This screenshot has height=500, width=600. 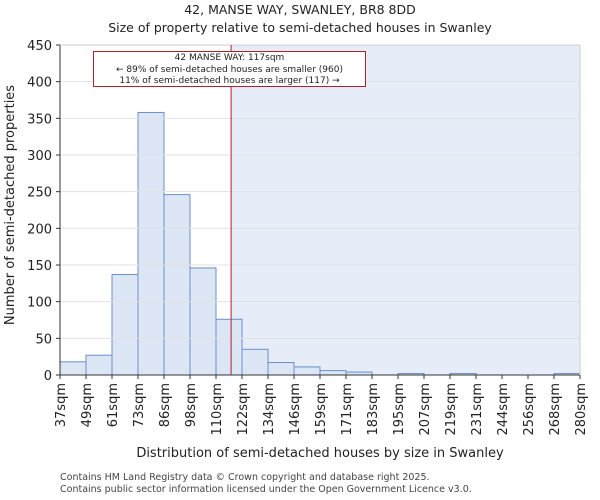 What do you see at coordinates (191, 405) in the screenshot?
I see `x-tick-label: 98sqm` at bounding box center [191, 405].